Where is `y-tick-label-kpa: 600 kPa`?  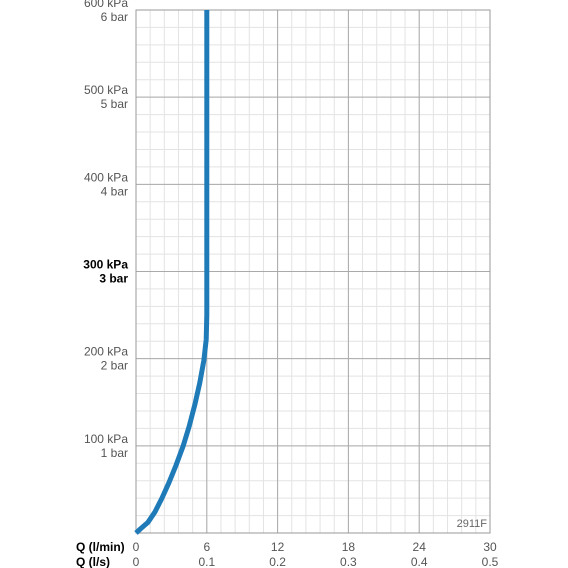
y-tick-label-kpa: 600 kPa is located at coordinates (106, 5).